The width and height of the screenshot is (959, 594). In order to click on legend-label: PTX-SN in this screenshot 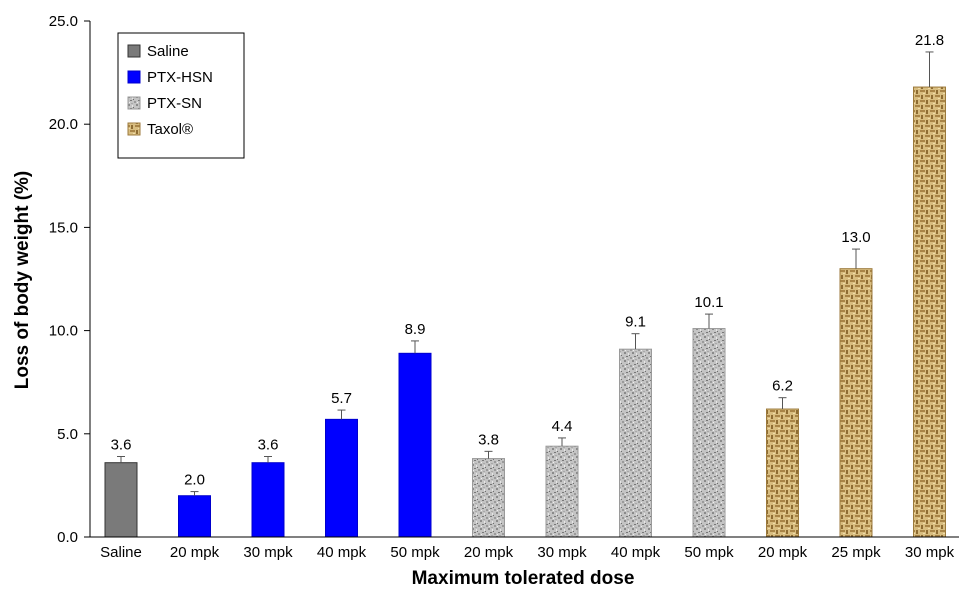, I will do `click(174, 103)`.